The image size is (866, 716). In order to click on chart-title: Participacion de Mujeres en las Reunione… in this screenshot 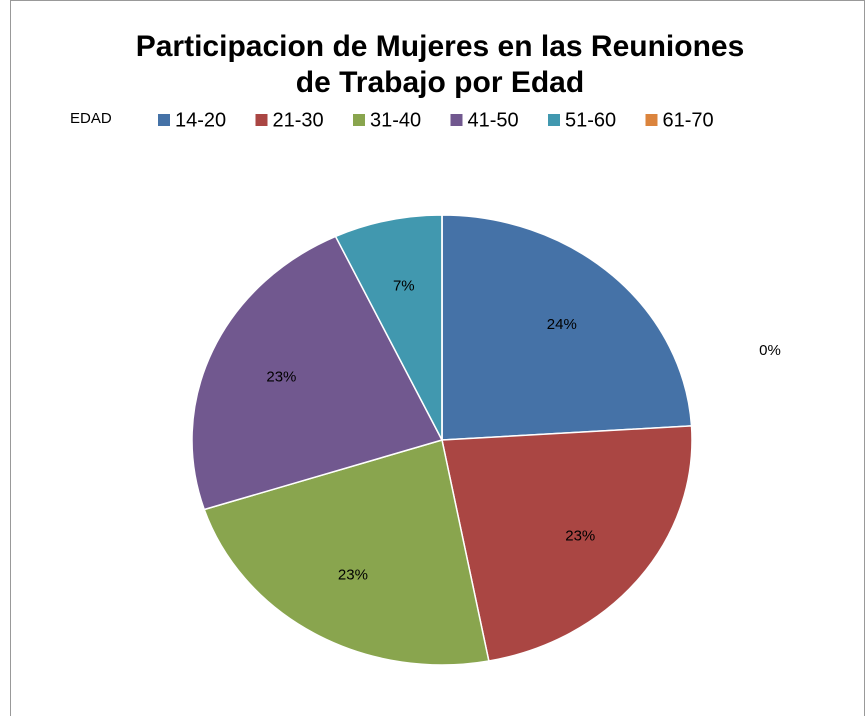, I will do `click(440, 46)`.